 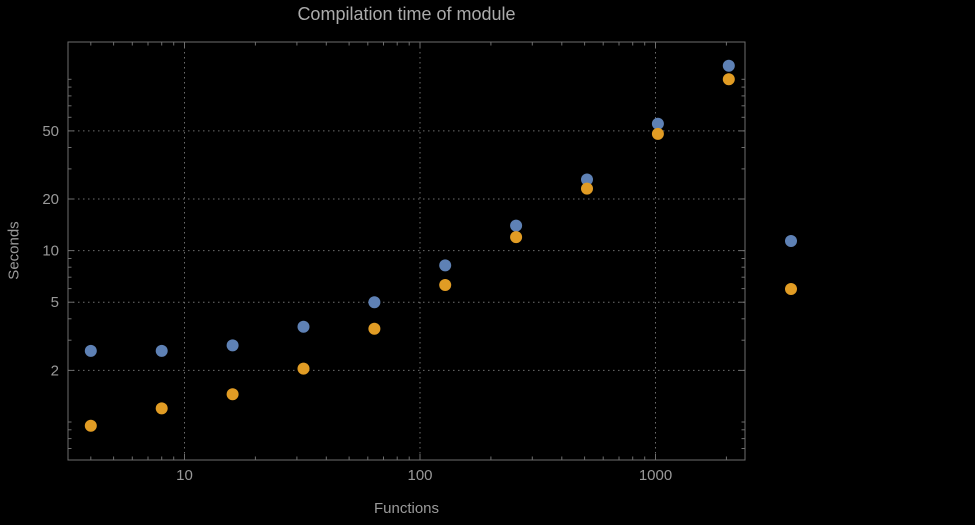 I want to click on y-tick-label: 2, so click(x=55, y=370).